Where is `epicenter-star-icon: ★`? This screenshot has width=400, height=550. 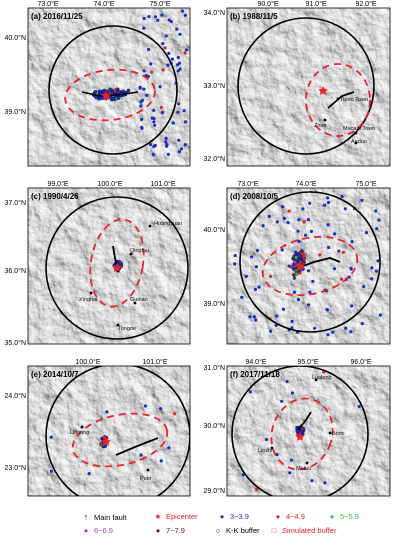 epicenter-star-icon: ★ is located at coordinates (158, 516).